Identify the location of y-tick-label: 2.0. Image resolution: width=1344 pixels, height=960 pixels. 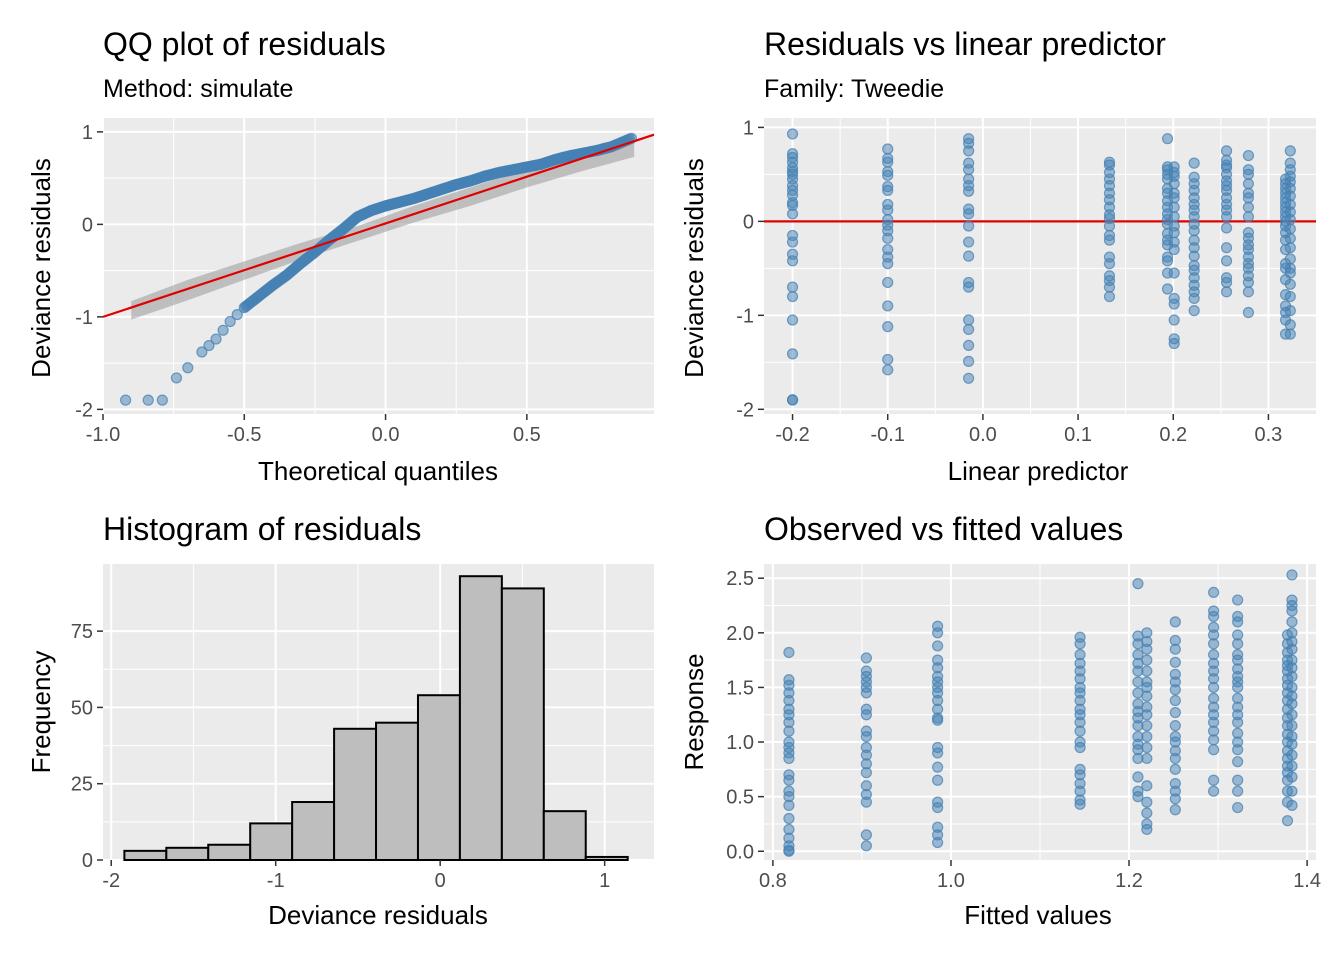
(740, 634).